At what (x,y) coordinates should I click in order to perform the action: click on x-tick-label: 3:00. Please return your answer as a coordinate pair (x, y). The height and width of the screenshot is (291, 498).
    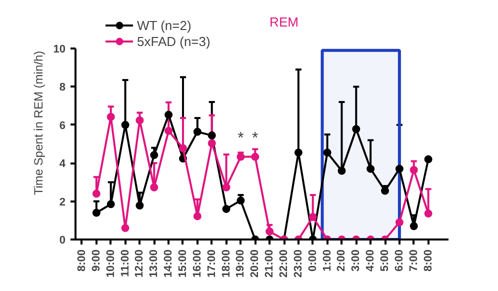
    Looking at the image, I should click on (356, 260).